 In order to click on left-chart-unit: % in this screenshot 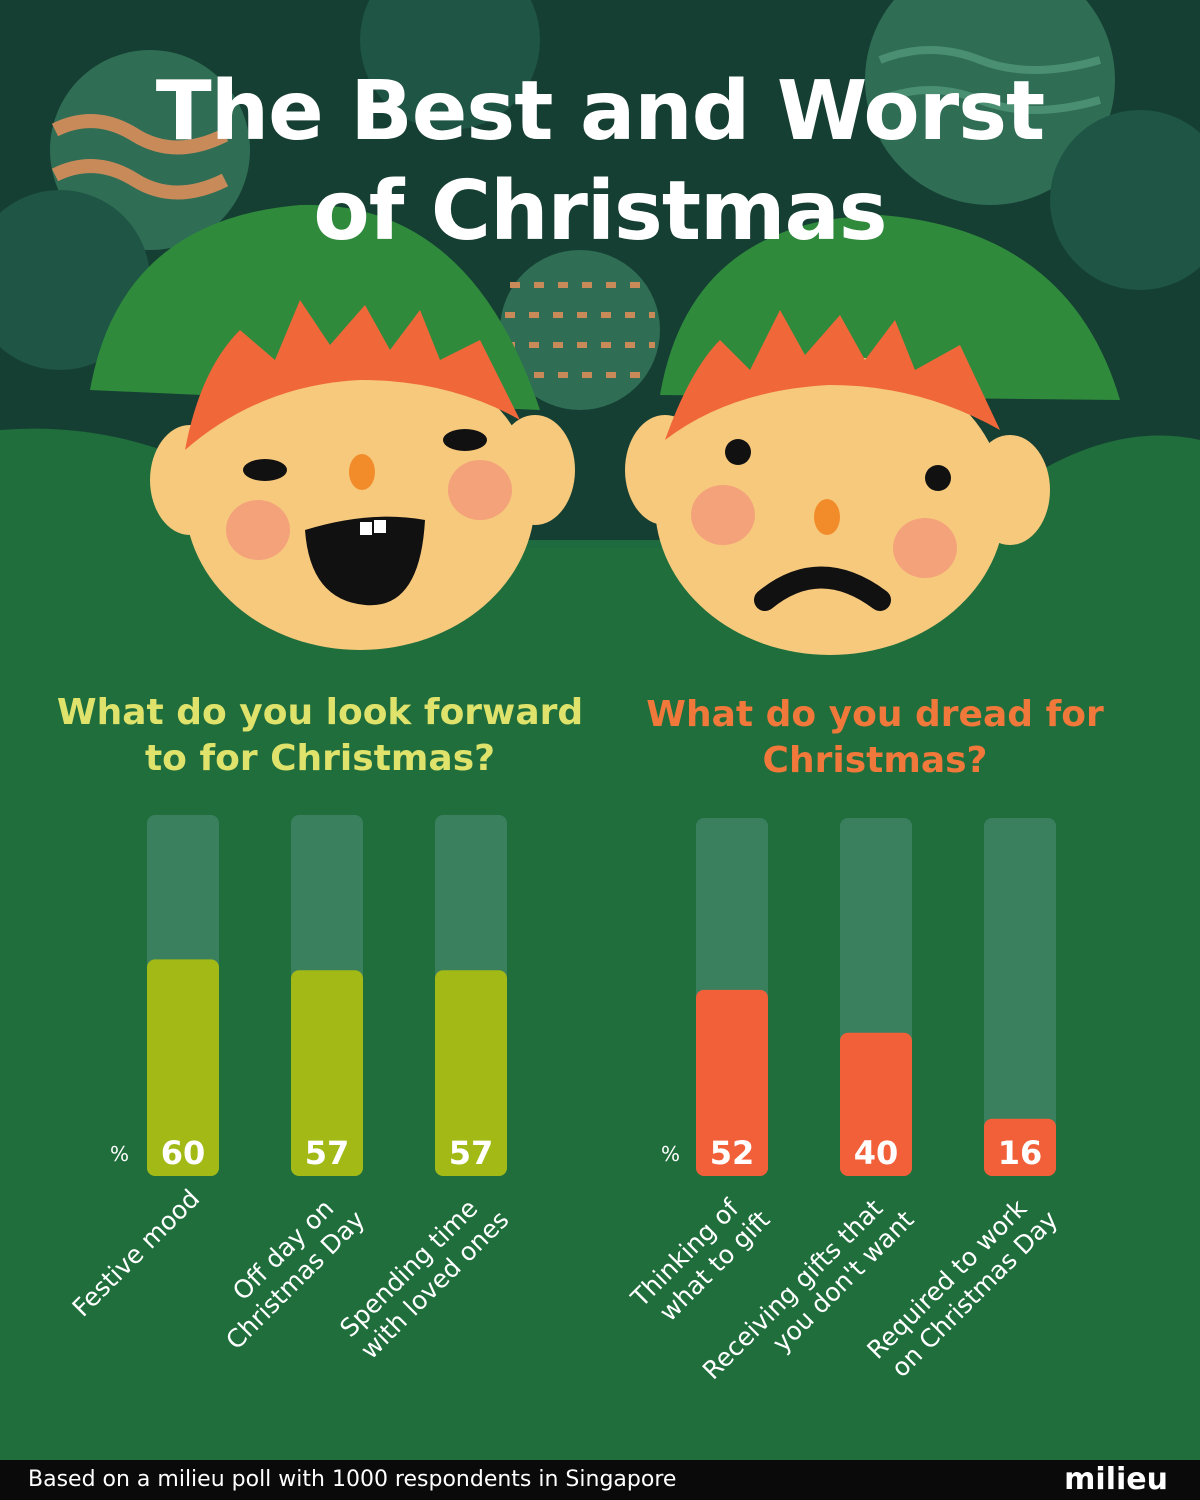, I will do `click(120, 1154)`.